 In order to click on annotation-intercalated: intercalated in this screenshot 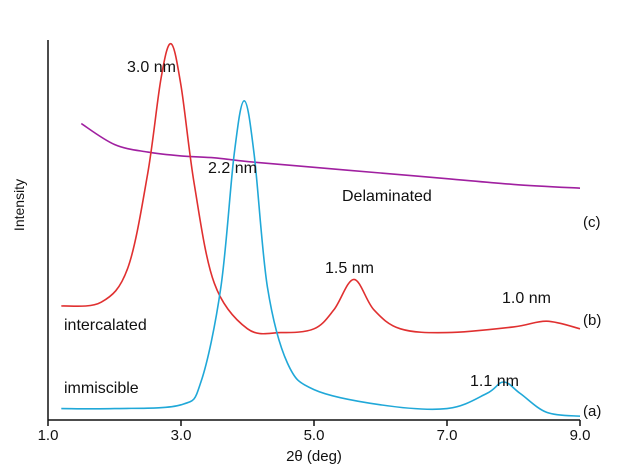, I will do `click(105, 325)`.